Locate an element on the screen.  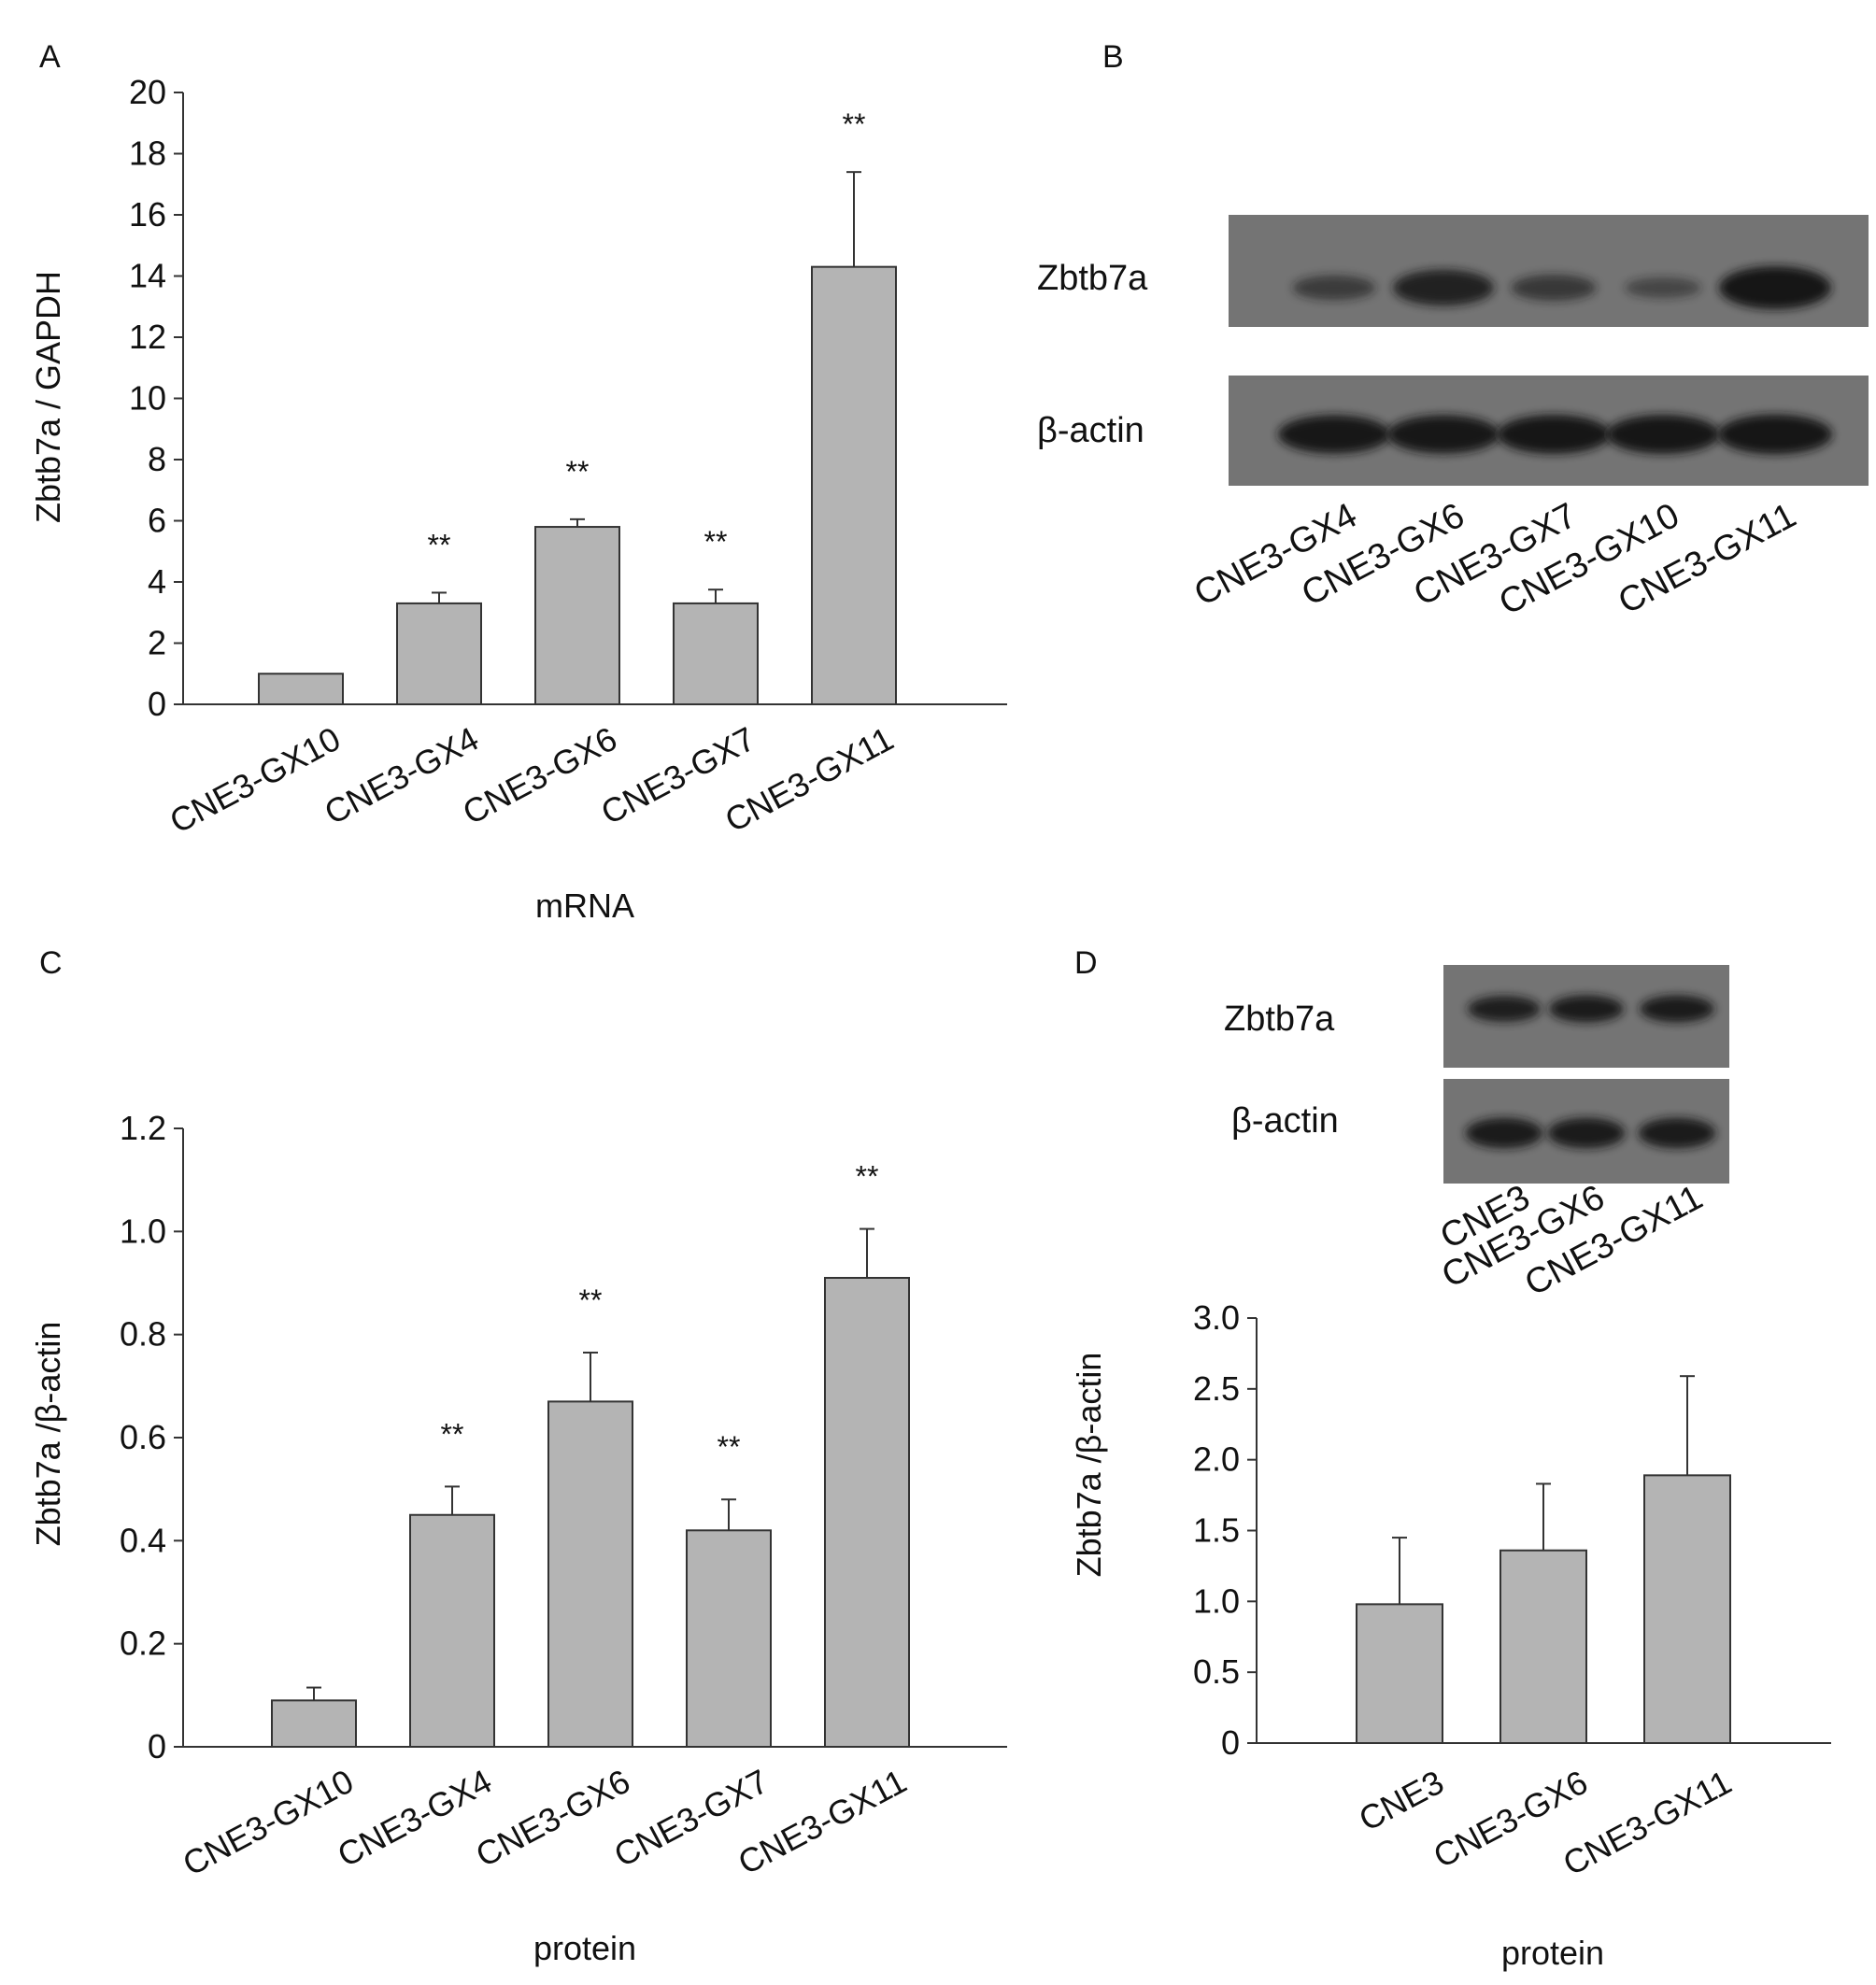
y-tick-label: 4 is located at coordinates (157, 581).